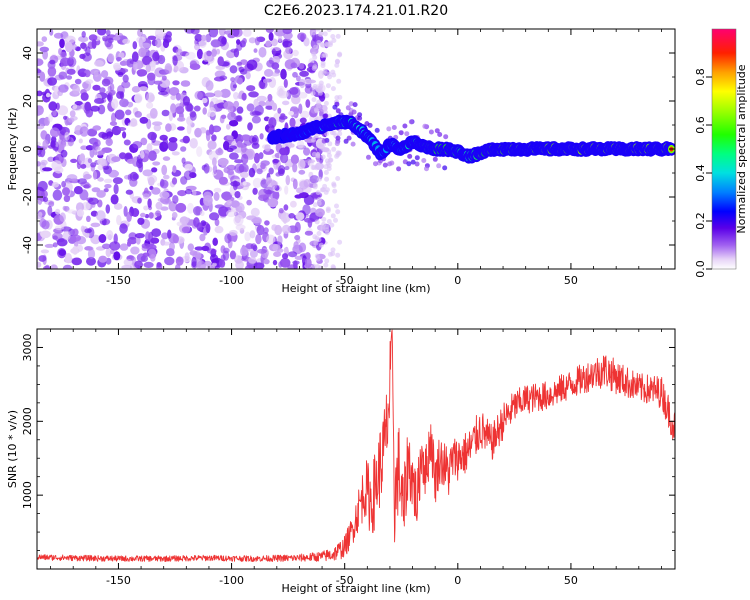  Describe the element at coordinates (12, 449) in the screenshot. I see `snr-y-label: SNR (10 * v/v)` at that location.